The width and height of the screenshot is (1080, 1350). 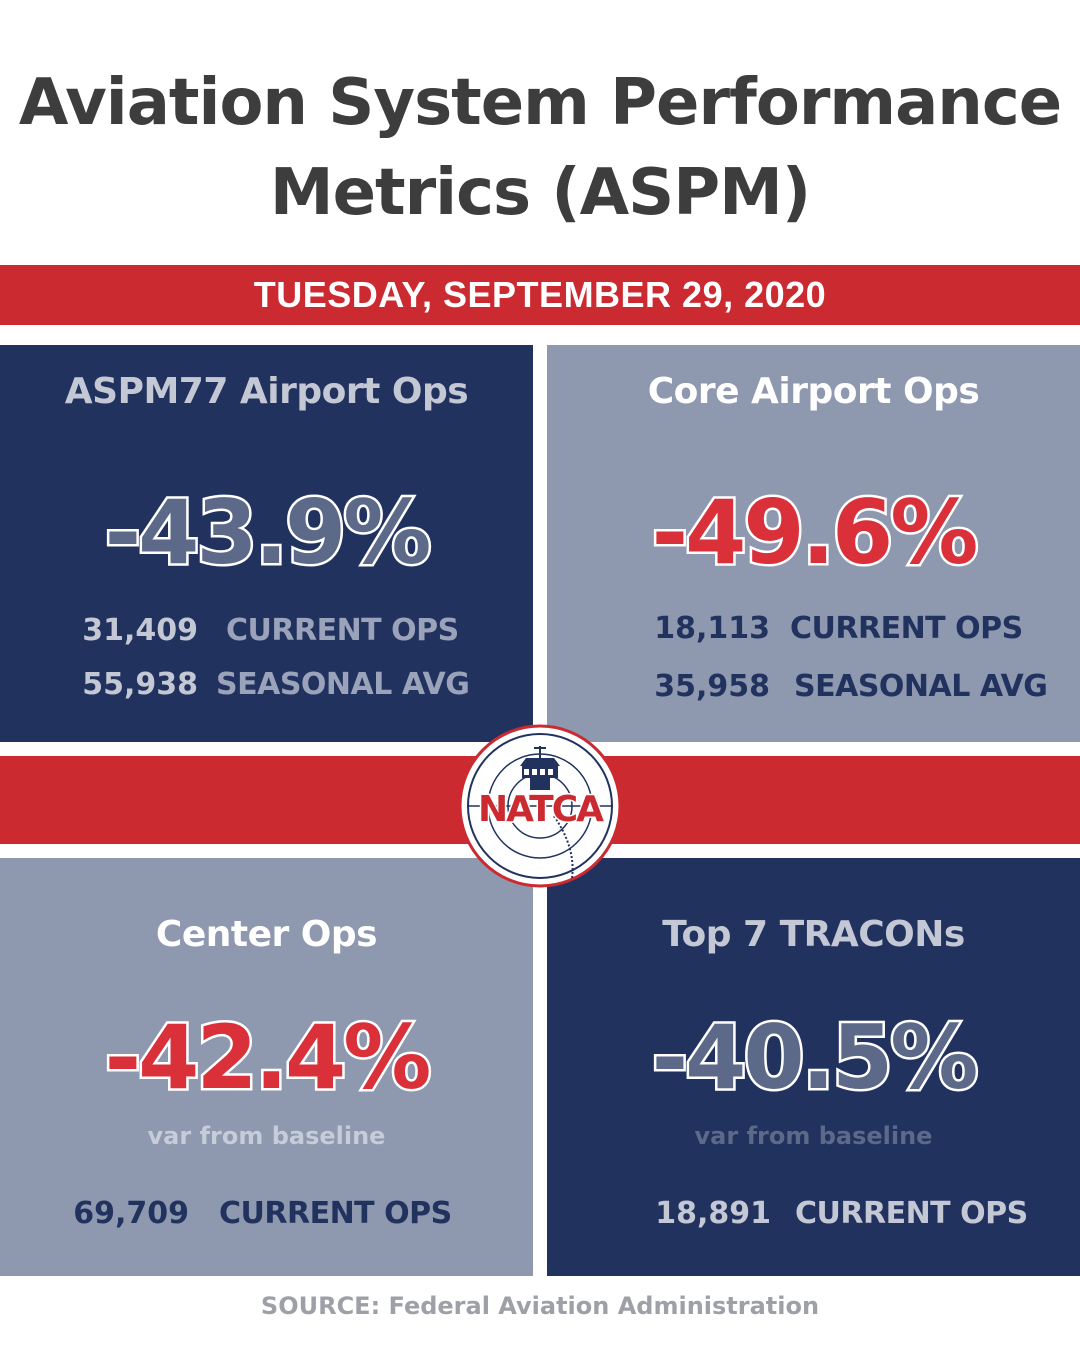 What do you see at coordinates (815, 1057) in the screenshot?
I see `panel-value: -40.5%` at bounding box center [815, 1057].